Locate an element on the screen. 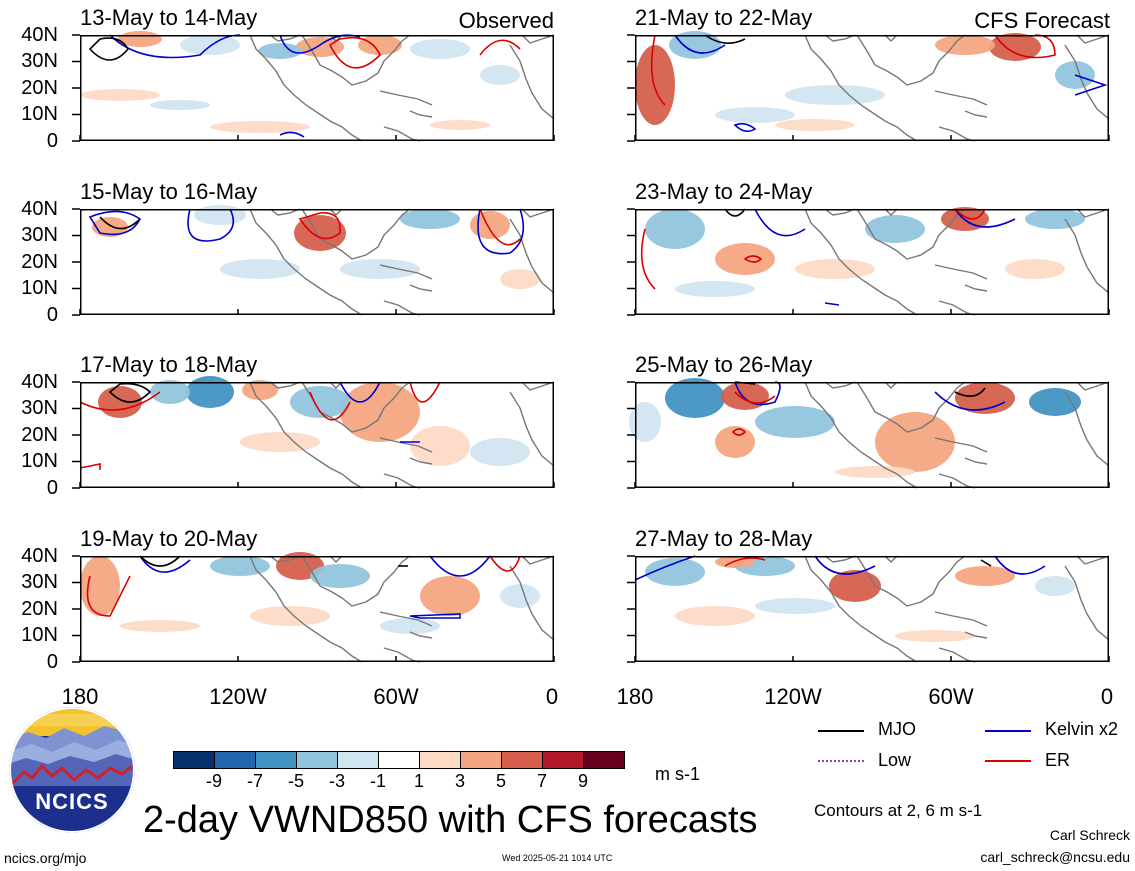 This screenshot has width=1135, height=871. panel-title: 25-May to 26-May is located at coordinates (724, 364).